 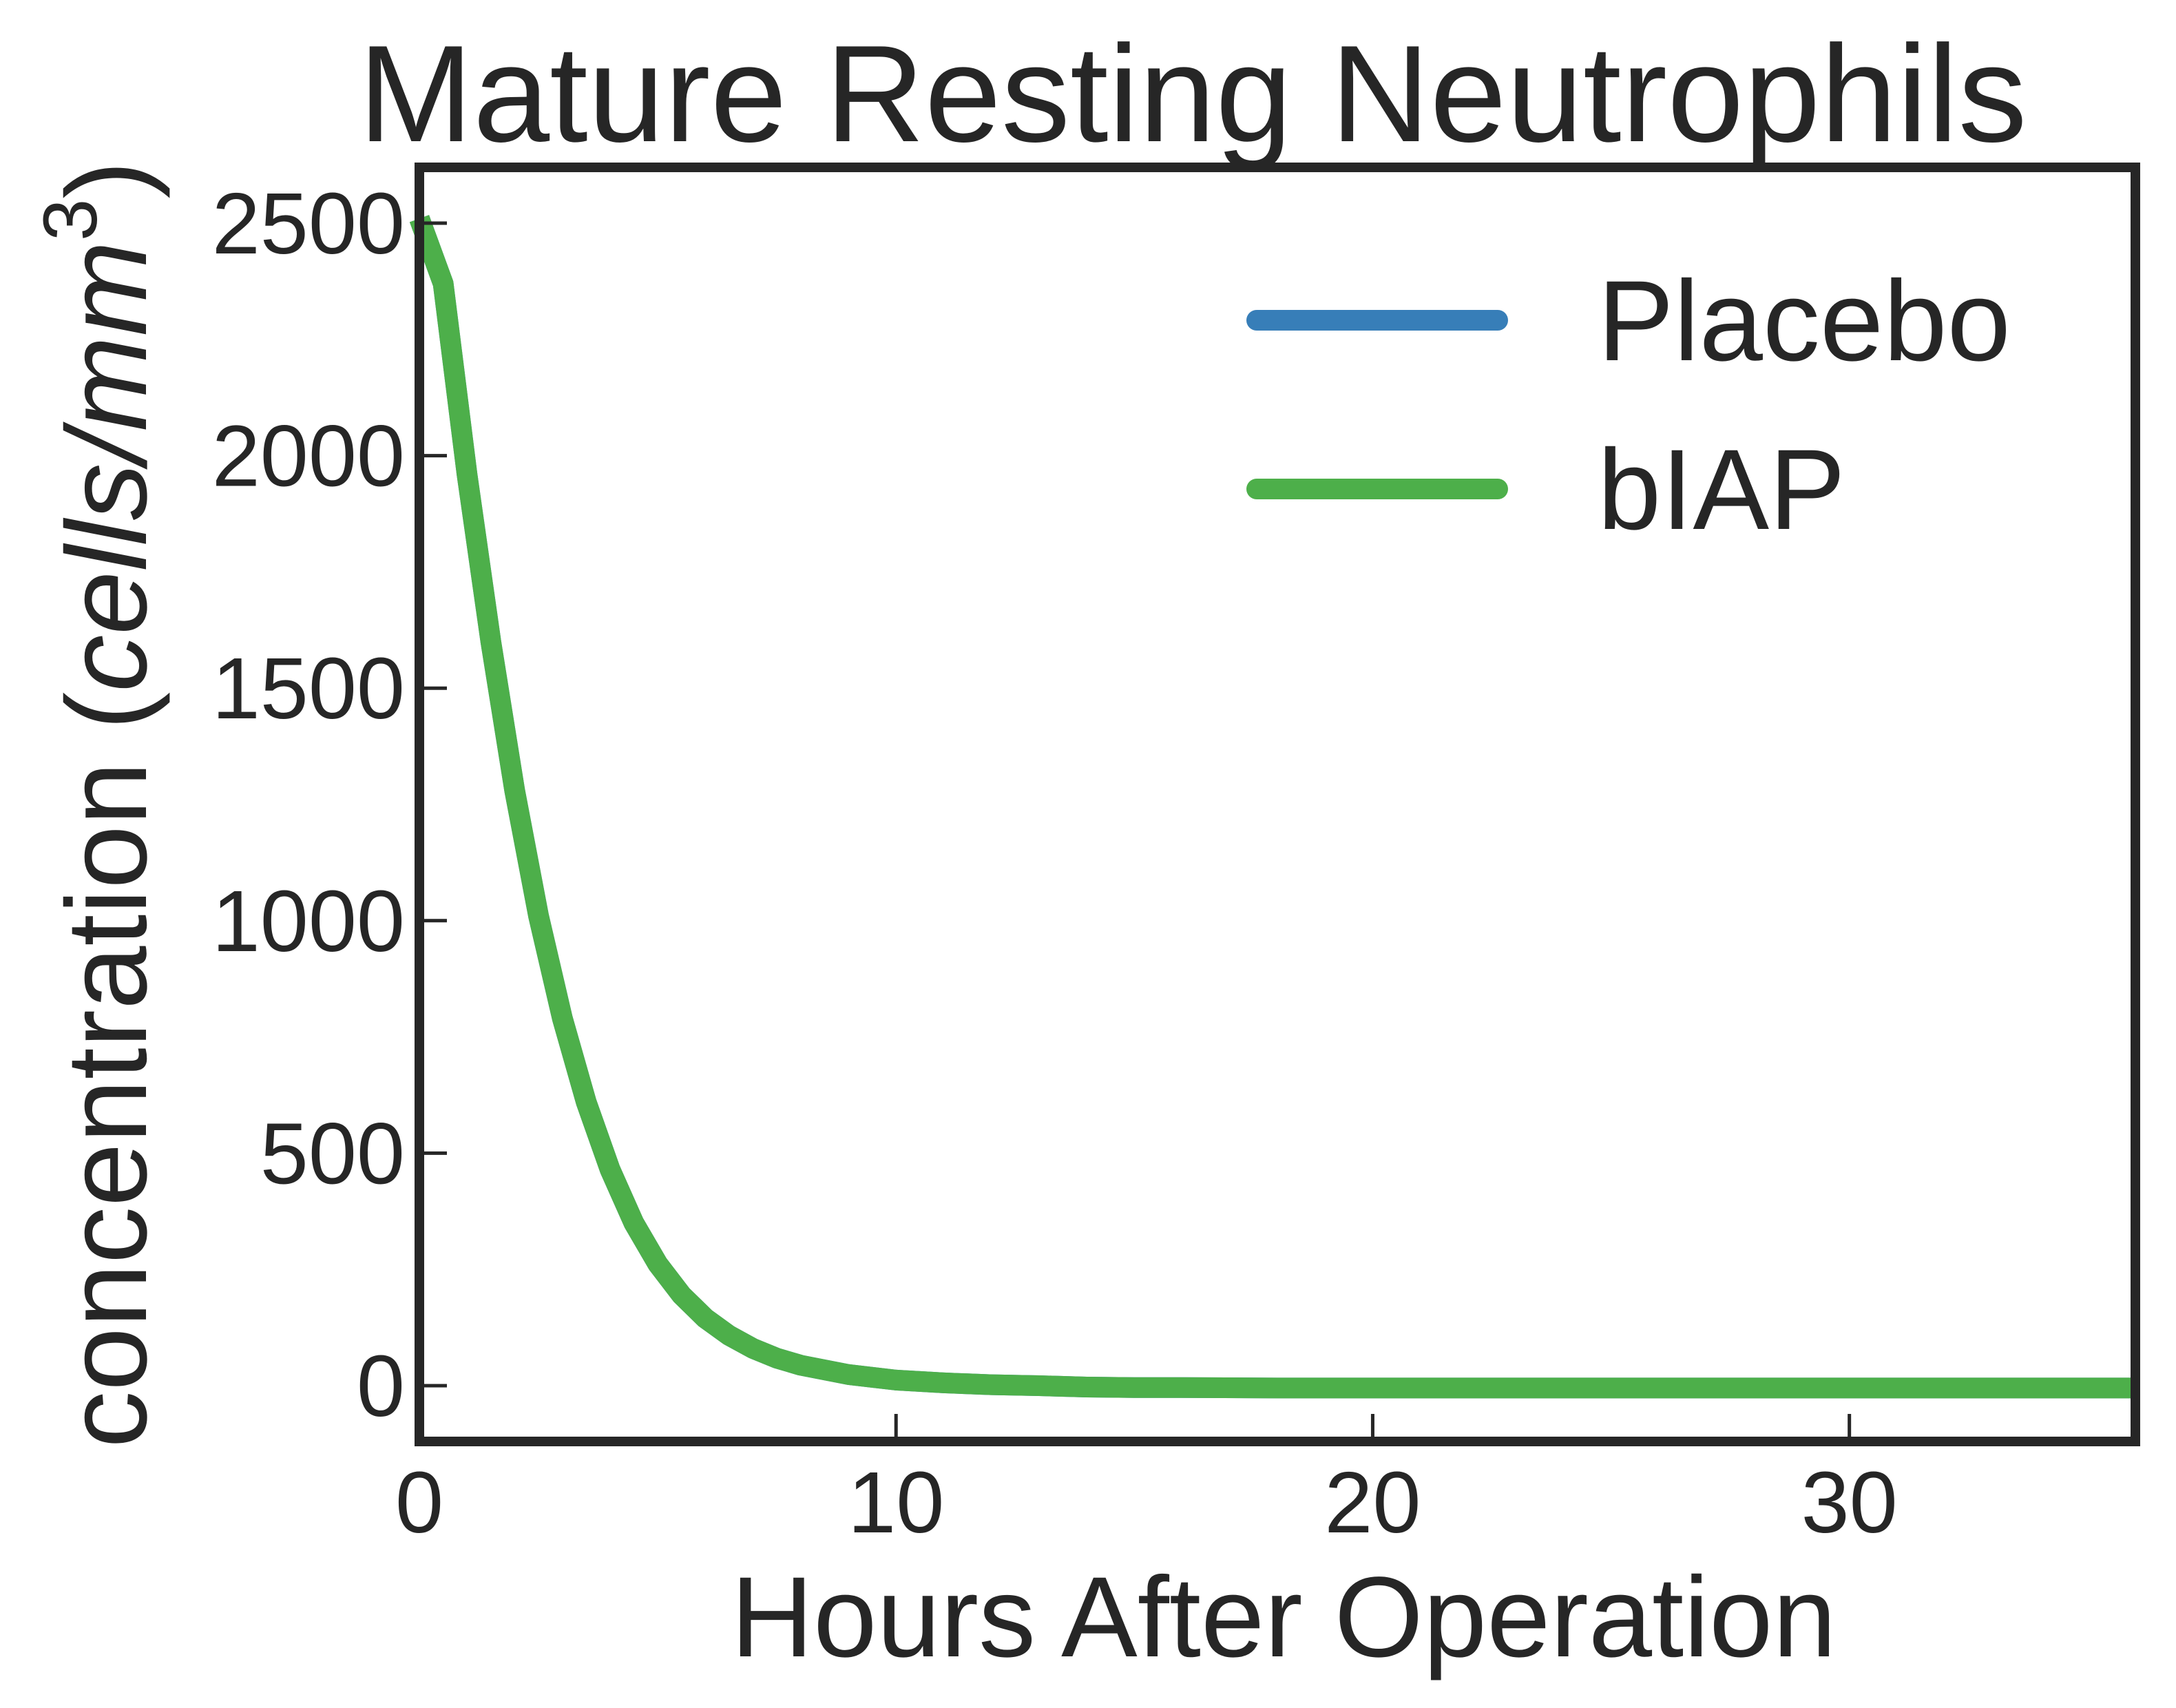 I want to click on legend-label-biap: bIAP, so click(x=1721, y=490).